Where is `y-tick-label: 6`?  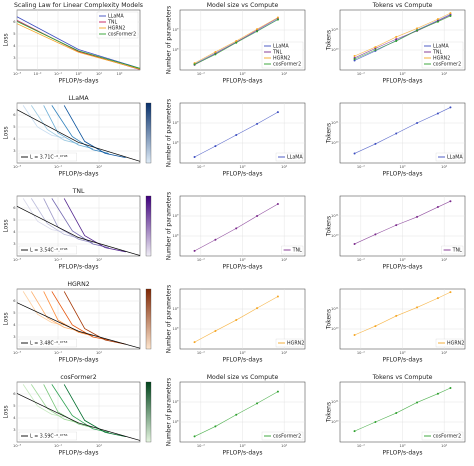
y-tick-label: 6 is located at coordinates (14, 208).